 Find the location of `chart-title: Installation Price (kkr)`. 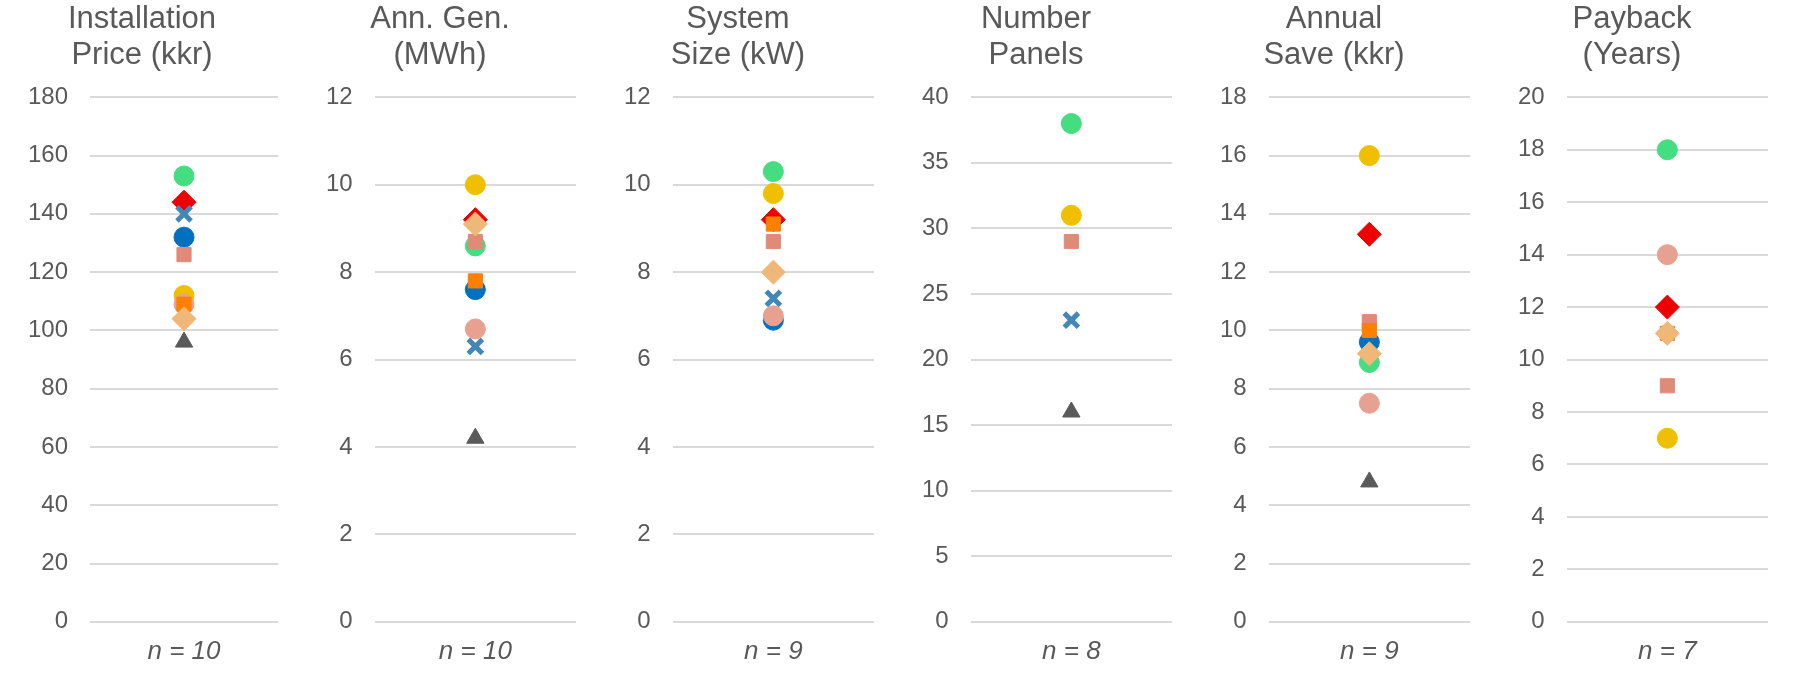

chart-title: Installation Price (kkr) is located at coordinates (142, 36).